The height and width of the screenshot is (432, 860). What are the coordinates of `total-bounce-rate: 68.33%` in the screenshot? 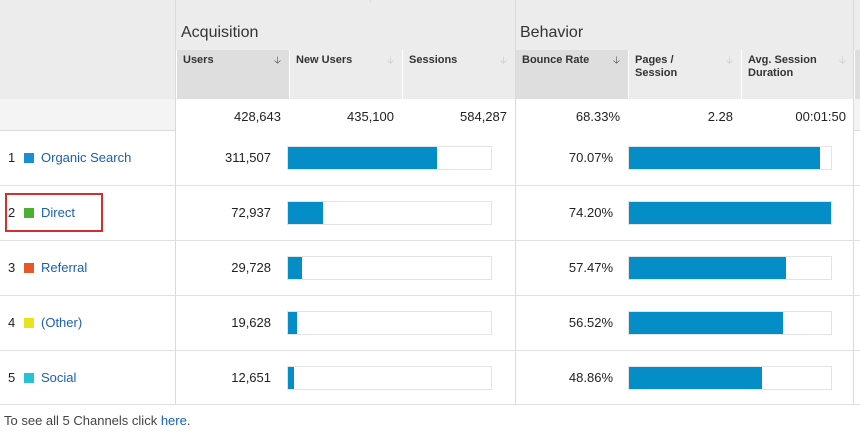 It's located at (571, 115).